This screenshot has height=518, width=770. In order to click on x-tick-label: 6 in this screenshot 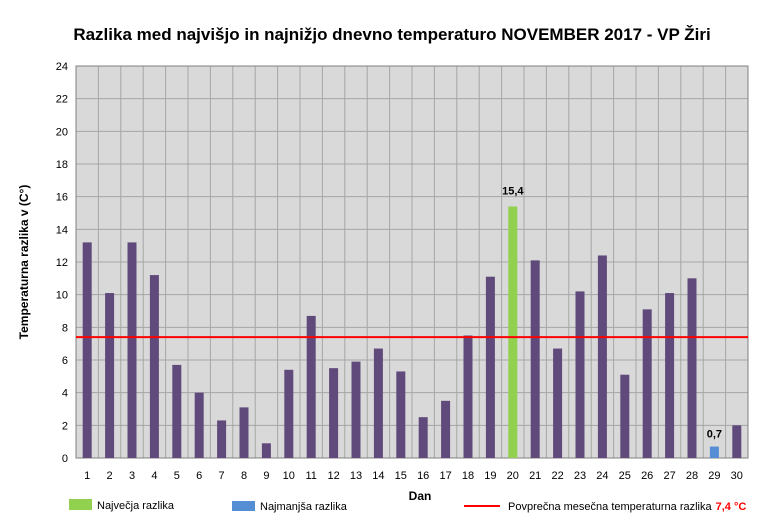, I will do `click(199, 476)`.